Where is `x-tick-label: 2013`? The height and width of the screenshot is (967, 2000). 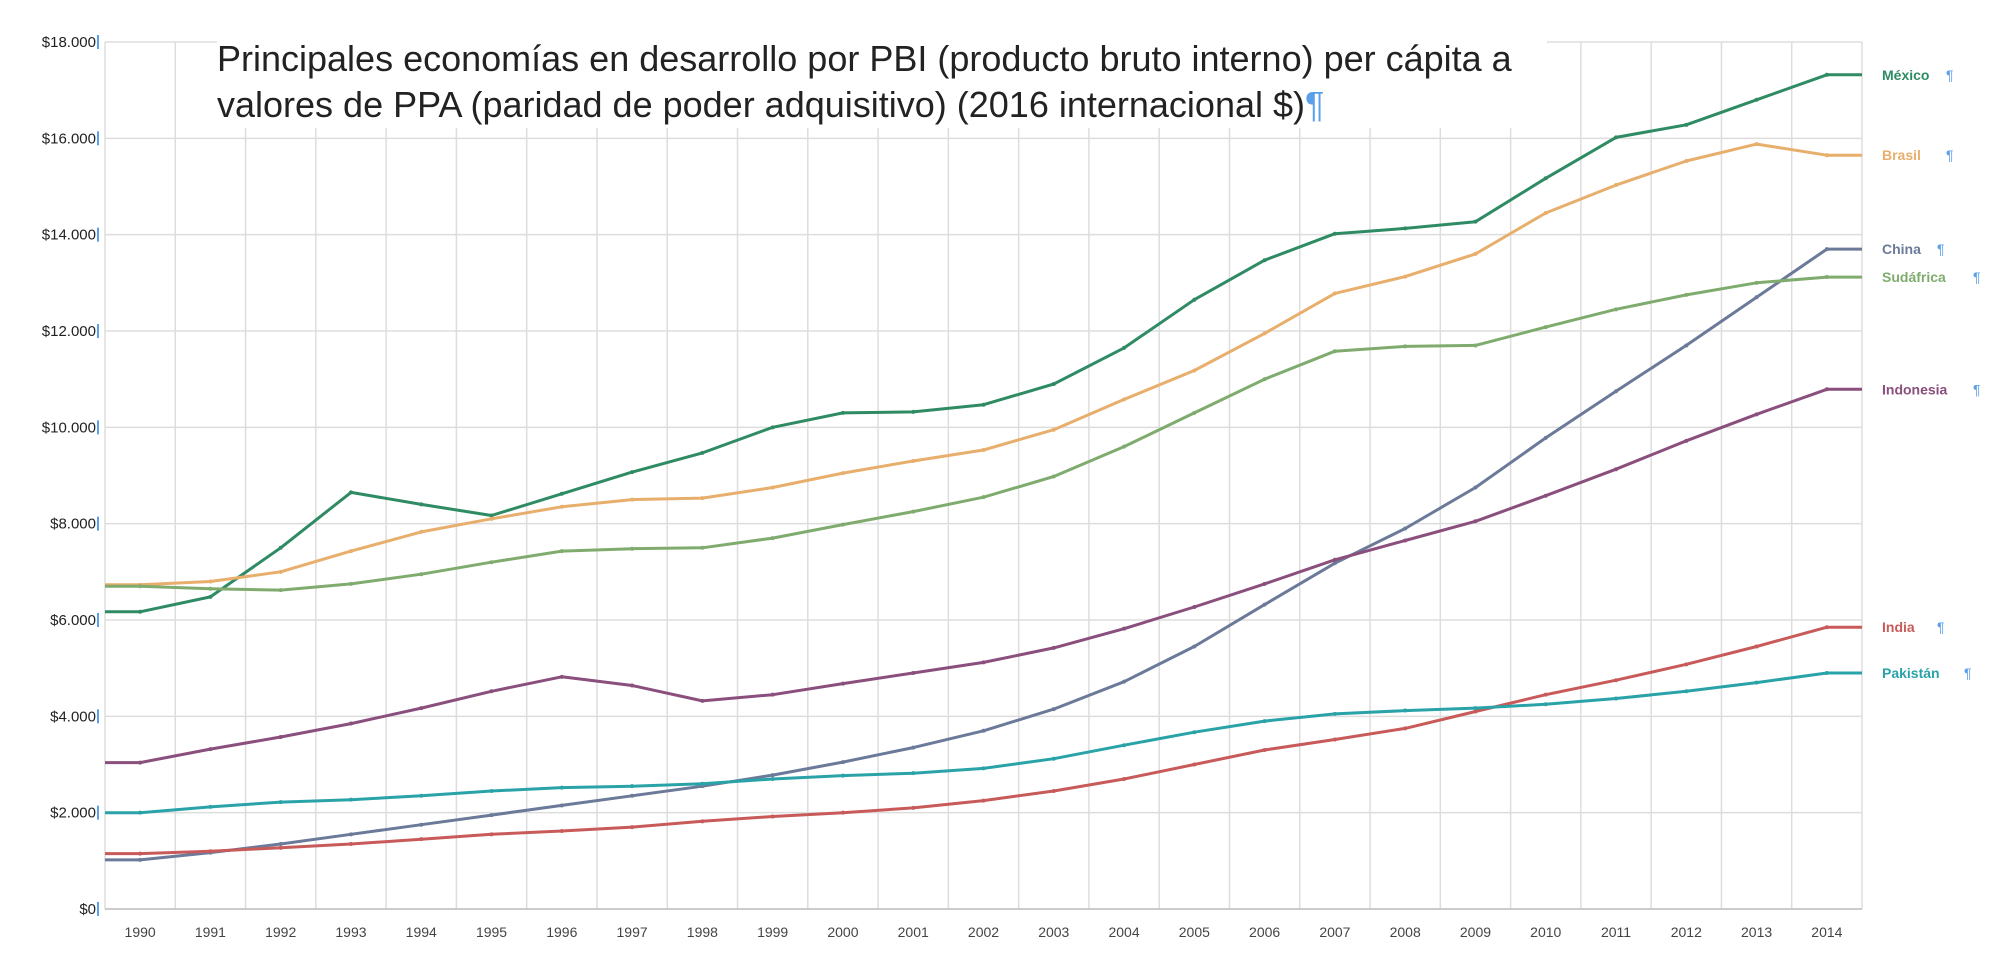
x-tick-label: 2013 is located at coordinates (1756, 932).